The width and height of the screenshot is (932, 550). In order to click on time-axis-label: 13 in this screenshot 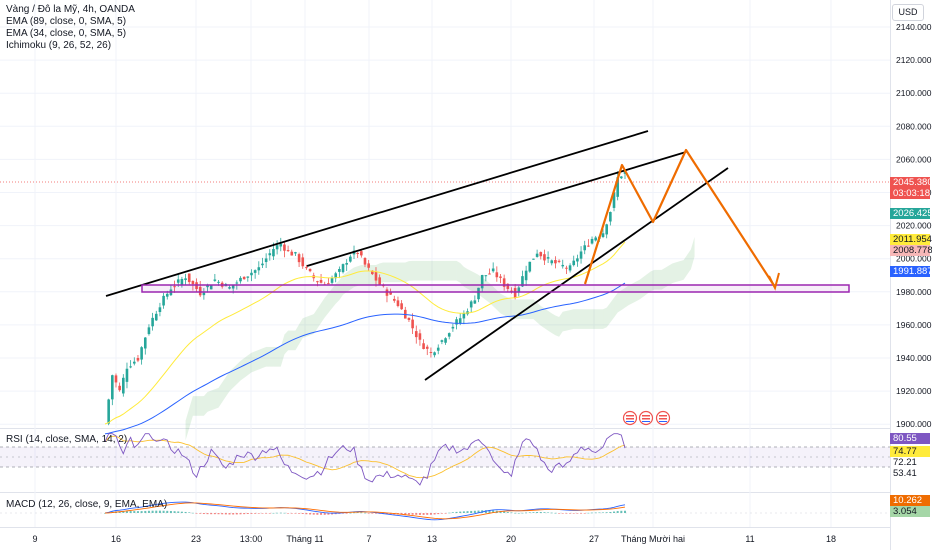, I will do `click(432, 539)`.